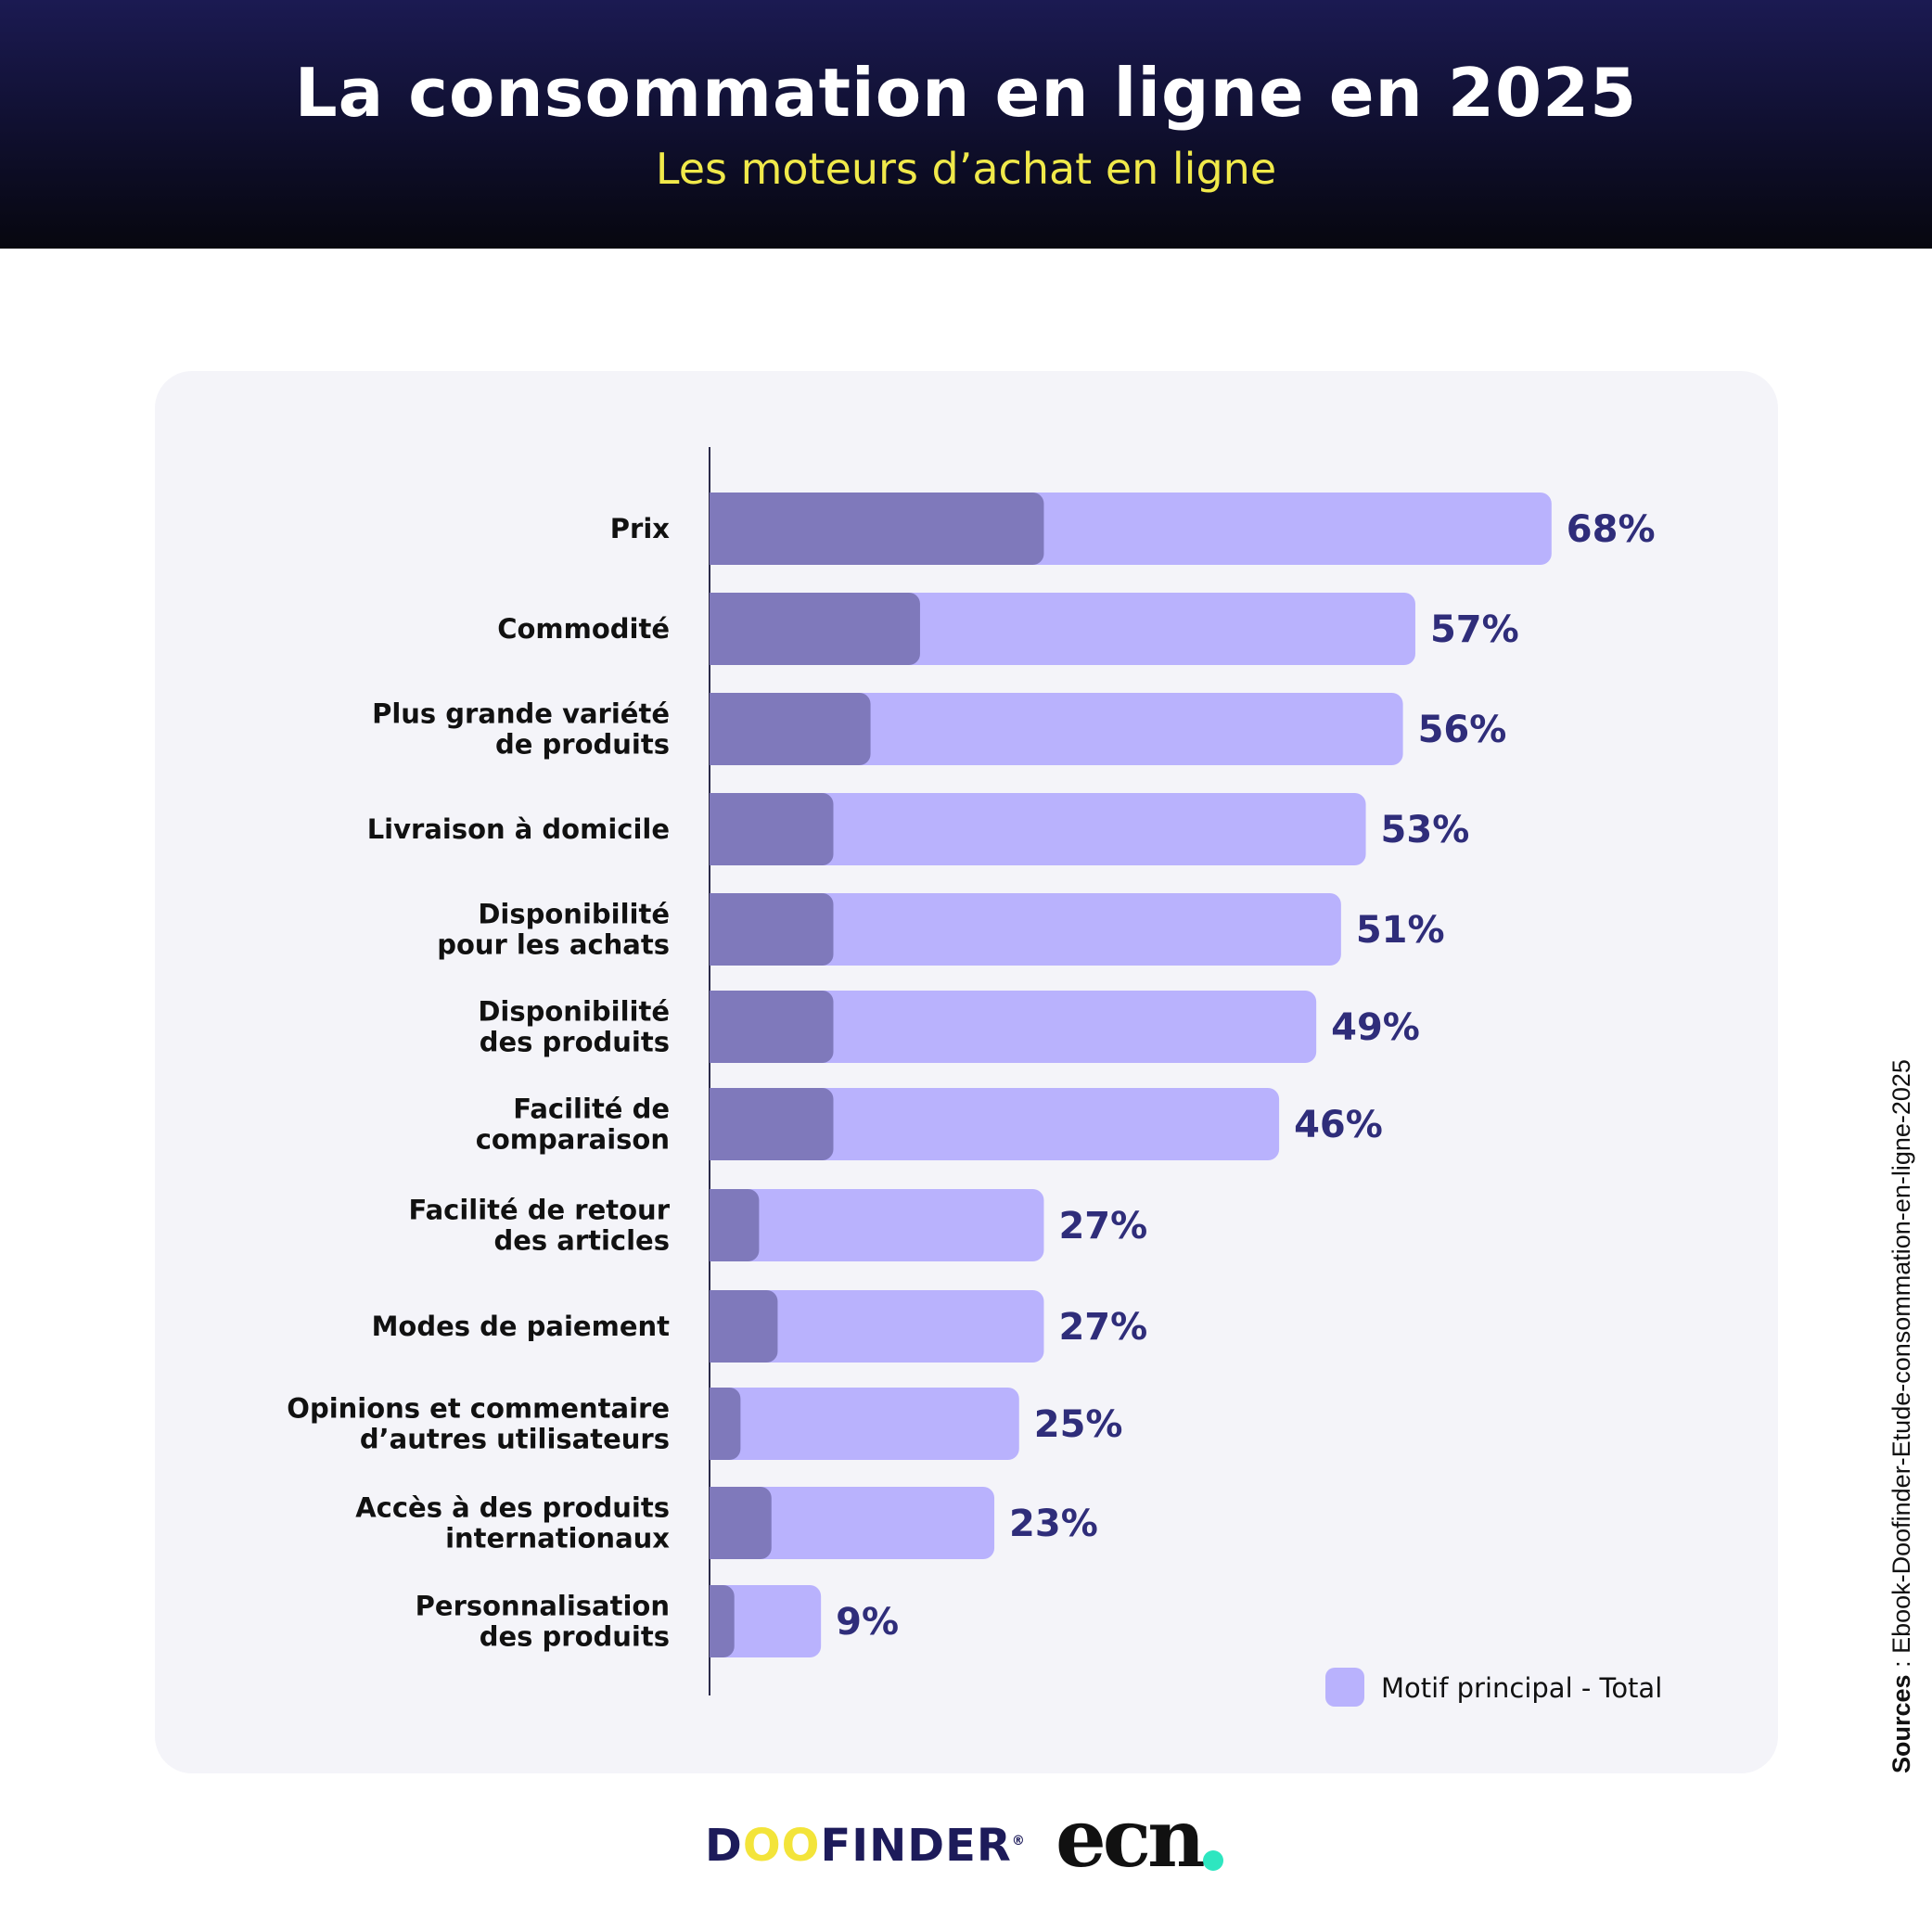  Describe the element at coordinates (1375, 1027) in the screenshot. I see `value-label: 49%` at that location.